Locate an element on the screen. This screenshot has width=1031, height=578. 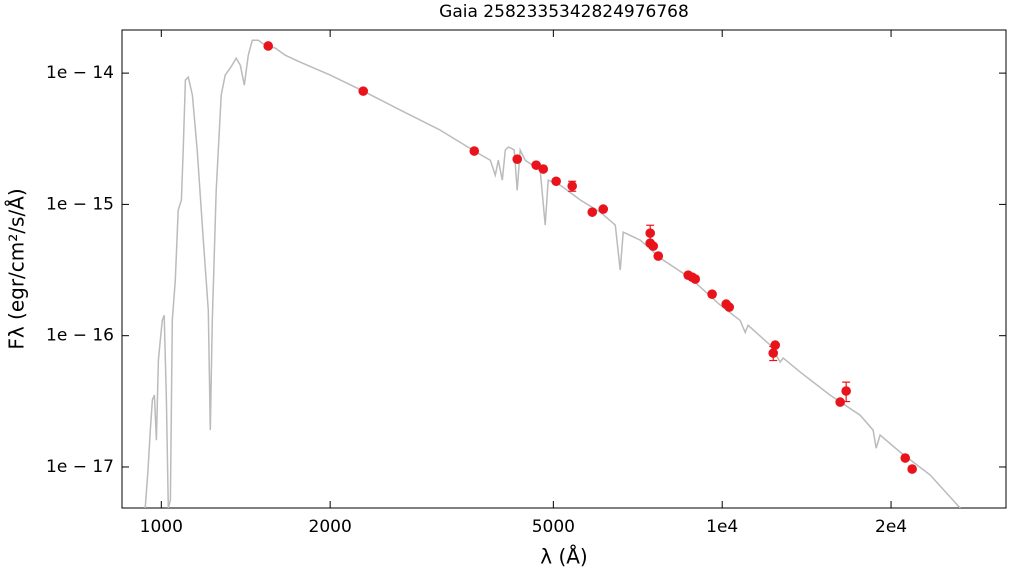
x-tick-label: 2e4 is located at coordinates (891, 527).